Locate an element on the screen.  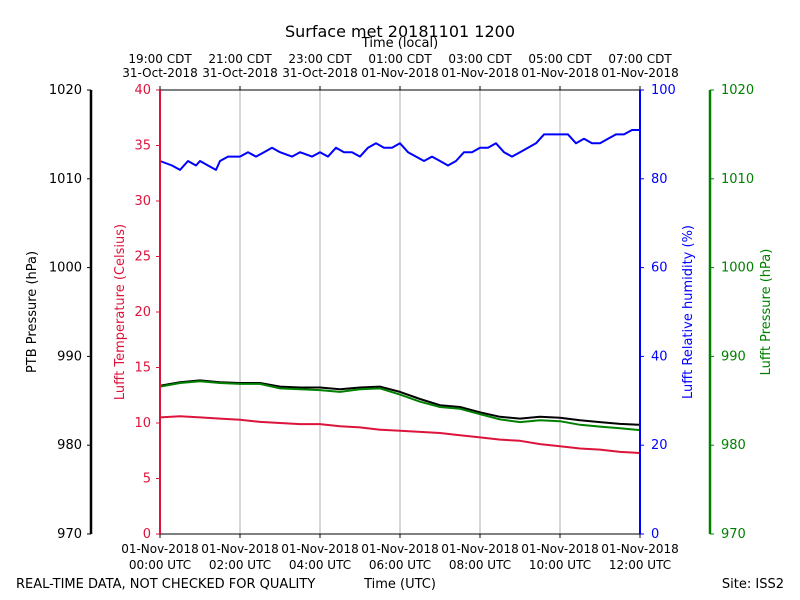
x-top-tick-label-time: 03:00 CDT is located at coordinates (480, 59).